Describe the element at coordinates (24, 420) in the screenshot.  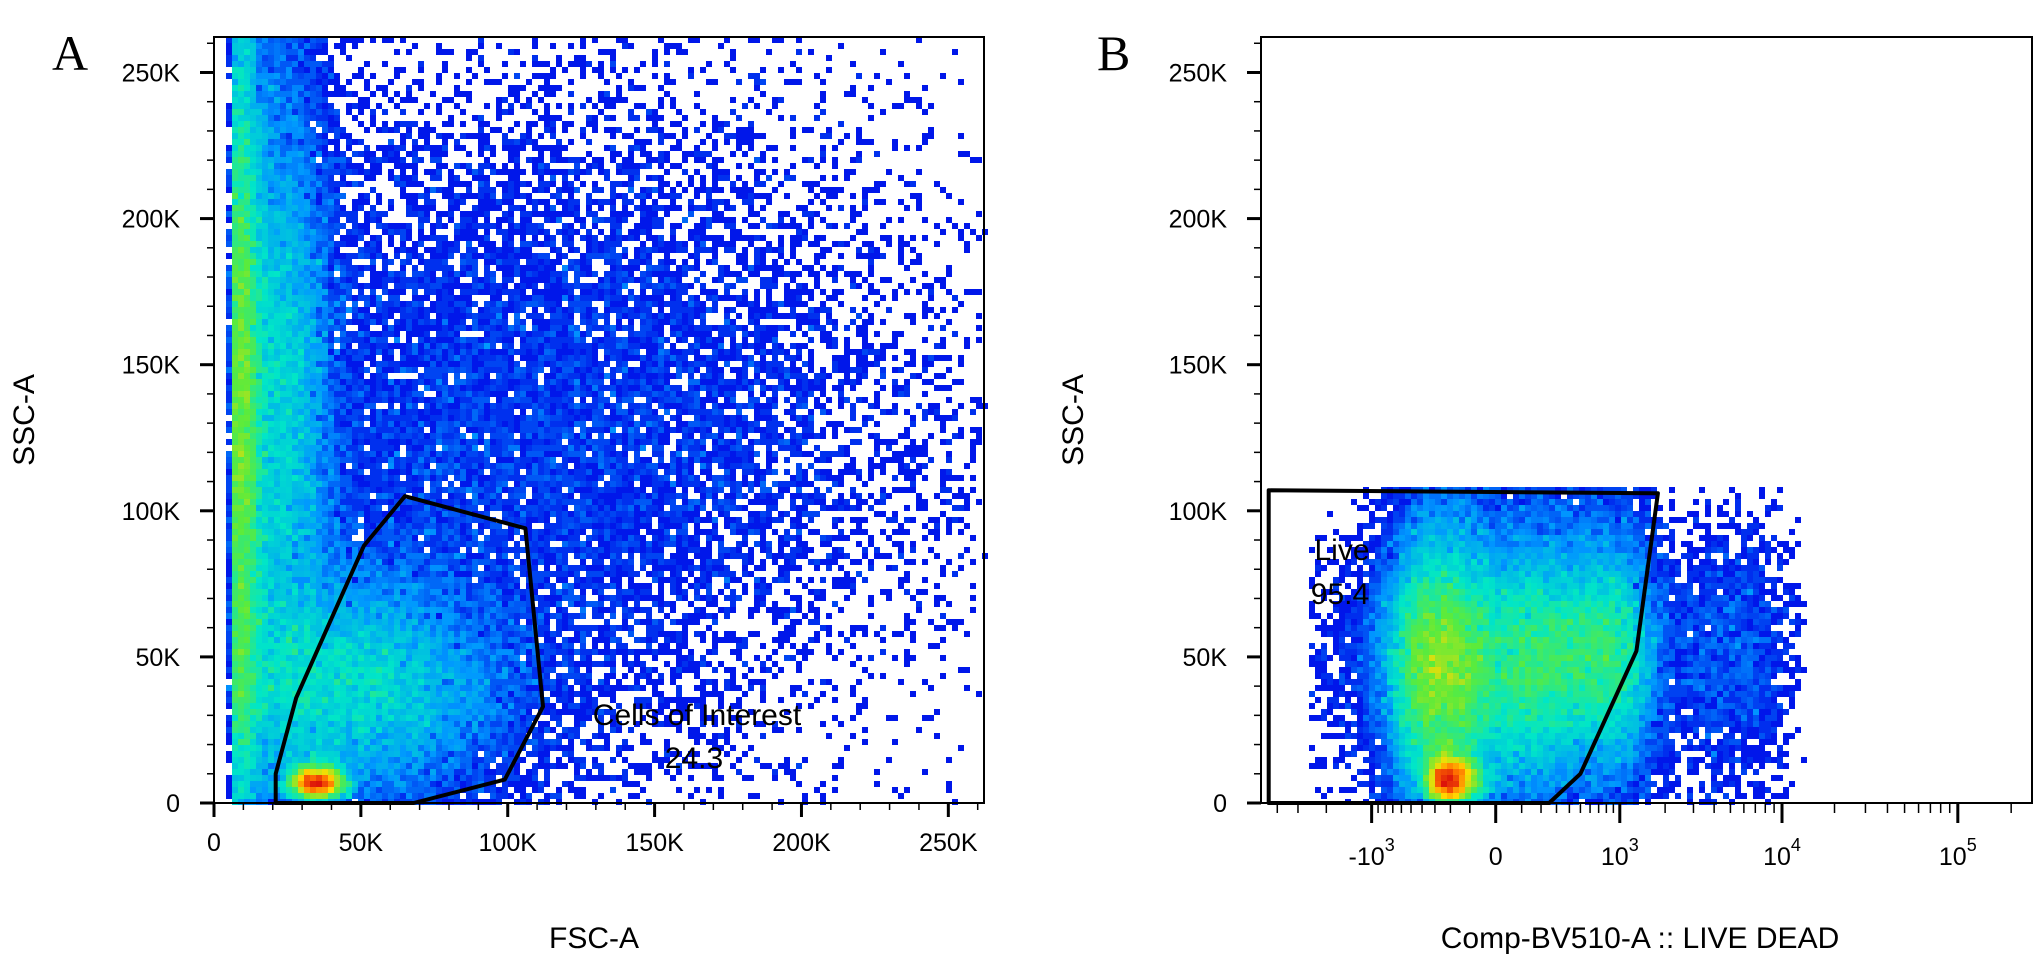
I see `panel-a-y-axis-title: SSC-A` at that location.